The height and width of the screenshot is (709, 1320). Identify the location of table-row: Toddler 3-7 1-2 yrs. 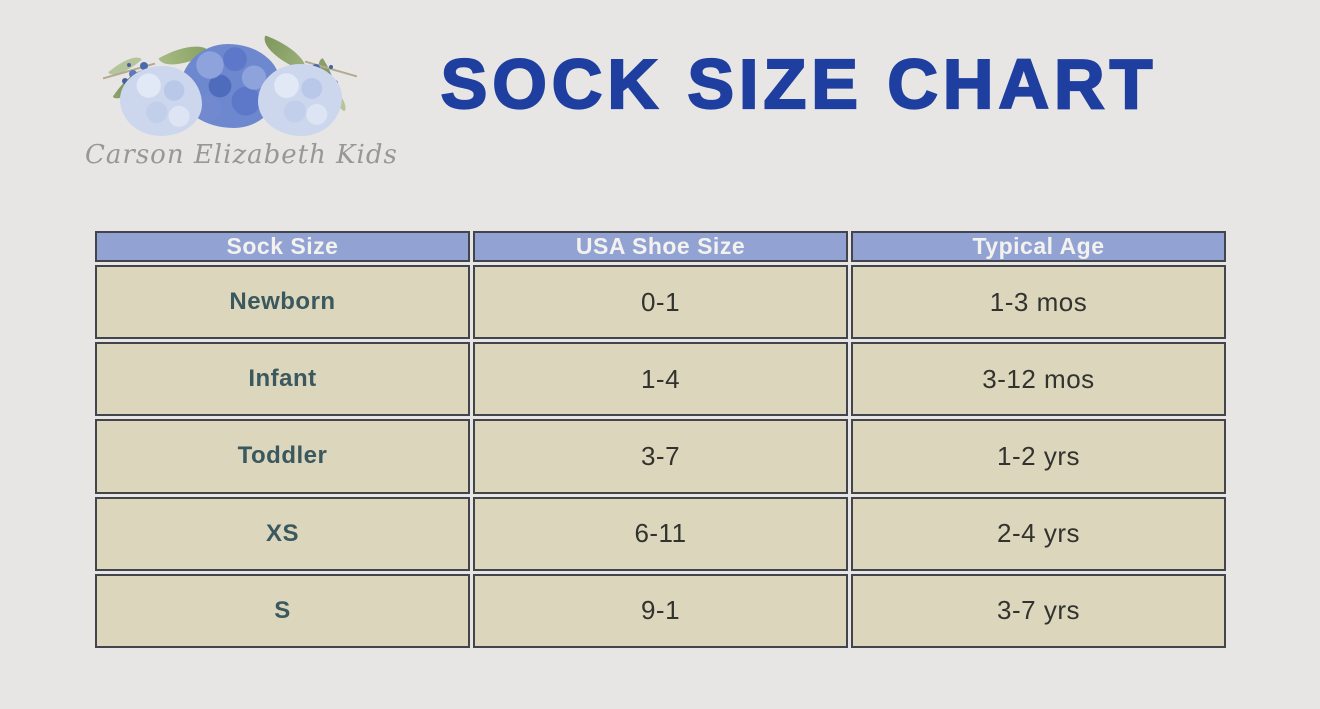
(660, 456).